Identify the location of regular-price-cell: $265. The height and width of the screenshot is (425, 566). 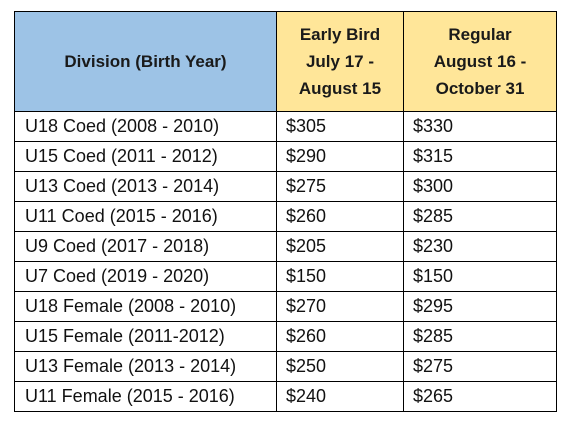
(480, 396).